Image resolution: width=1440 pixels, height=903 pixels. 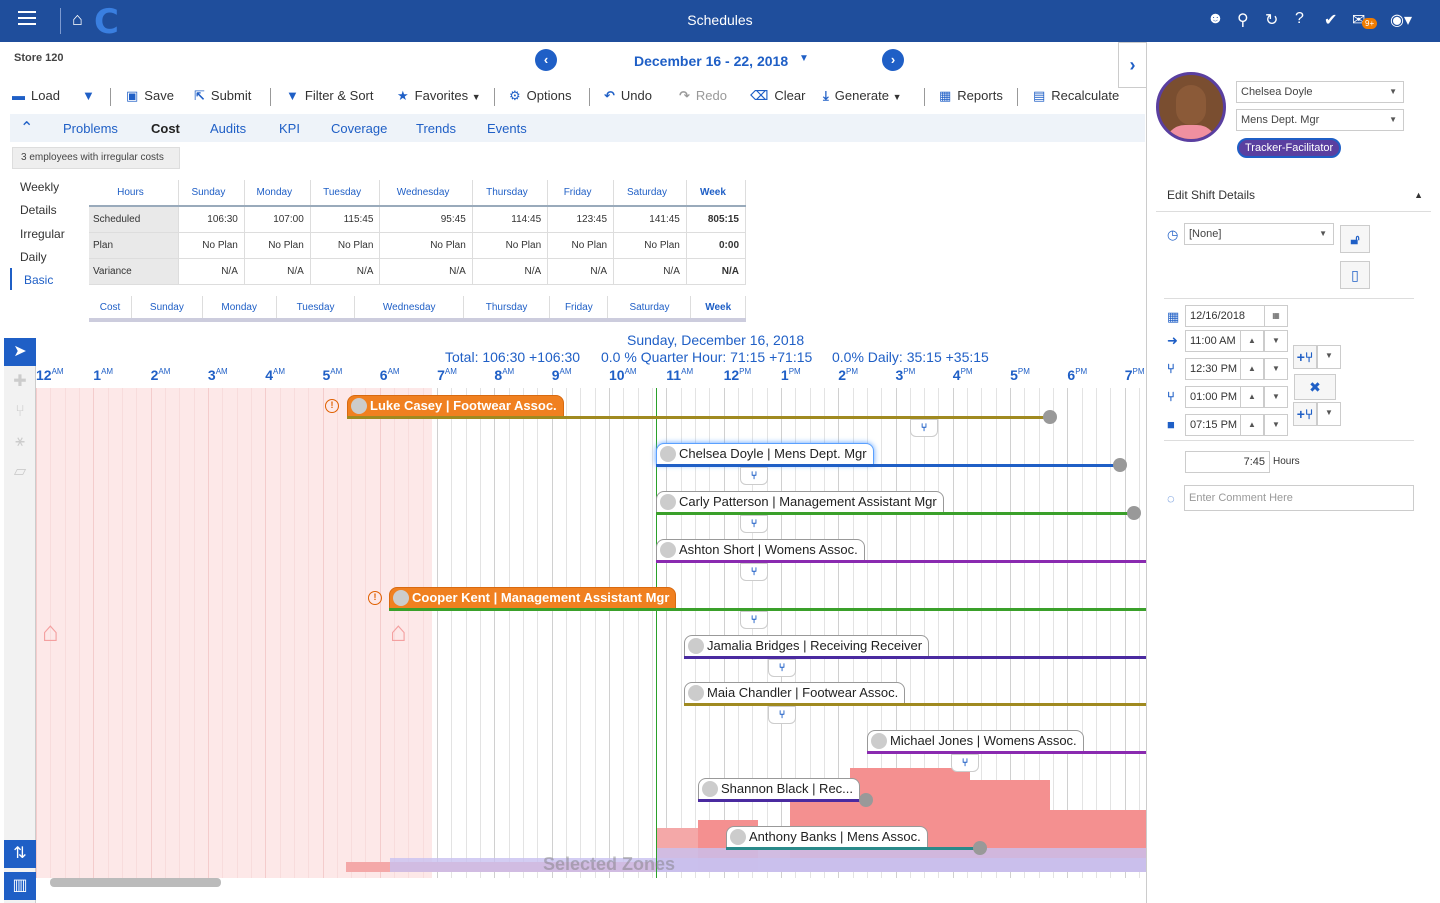 I want to click on sort-icon: ⇅, so click(x=20, y=854).